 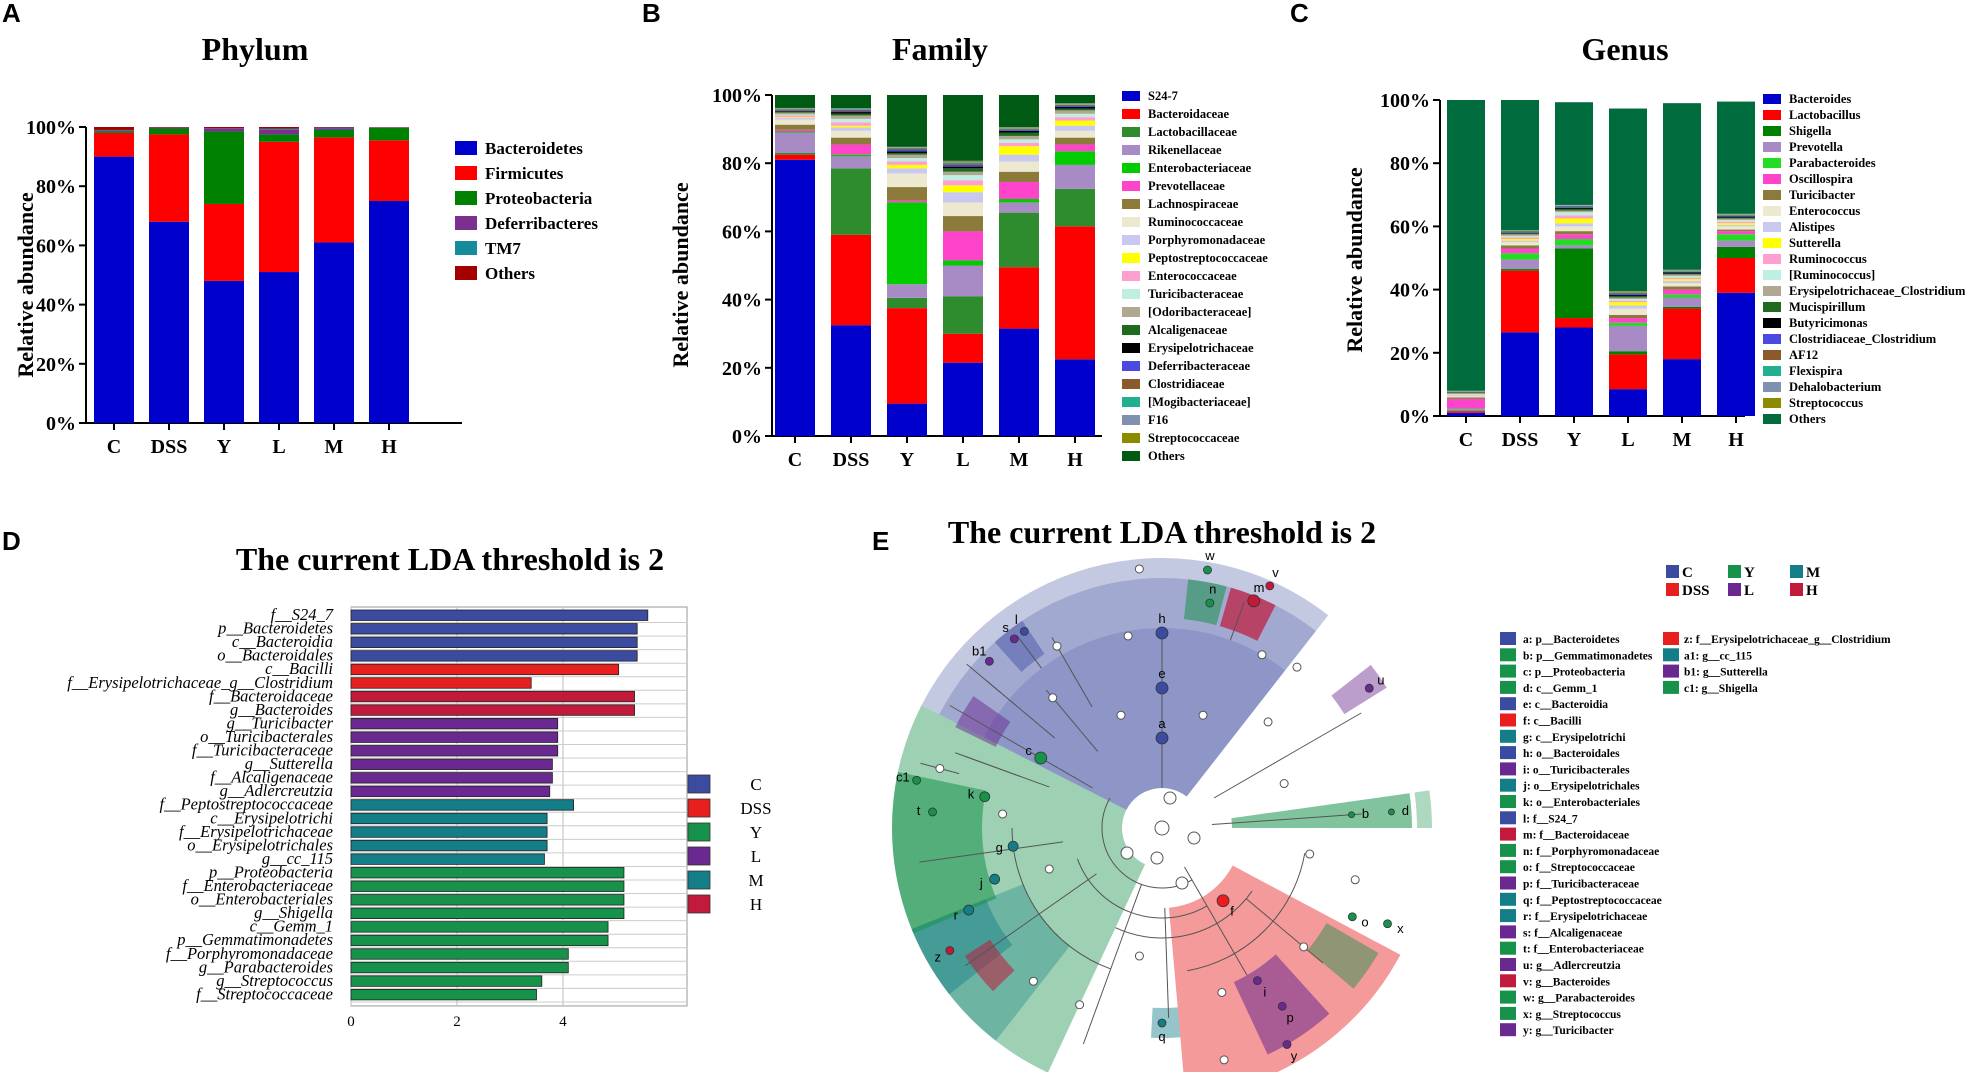 What do you see at coordinates (1200, 168) in the screenshot?
I see `family-legend-label: Enterobacteriaceae` at bounding box center [1200, 168].